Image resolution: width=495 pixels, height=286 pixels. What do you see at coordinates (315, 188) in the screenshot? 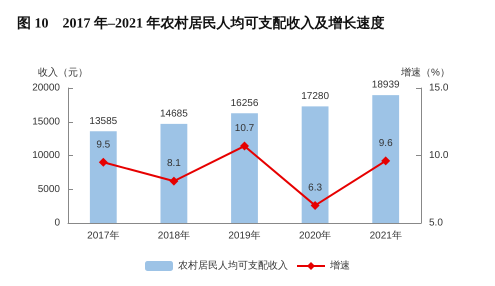
I see `data-label: 6.3` at bounding box center [315, 188].